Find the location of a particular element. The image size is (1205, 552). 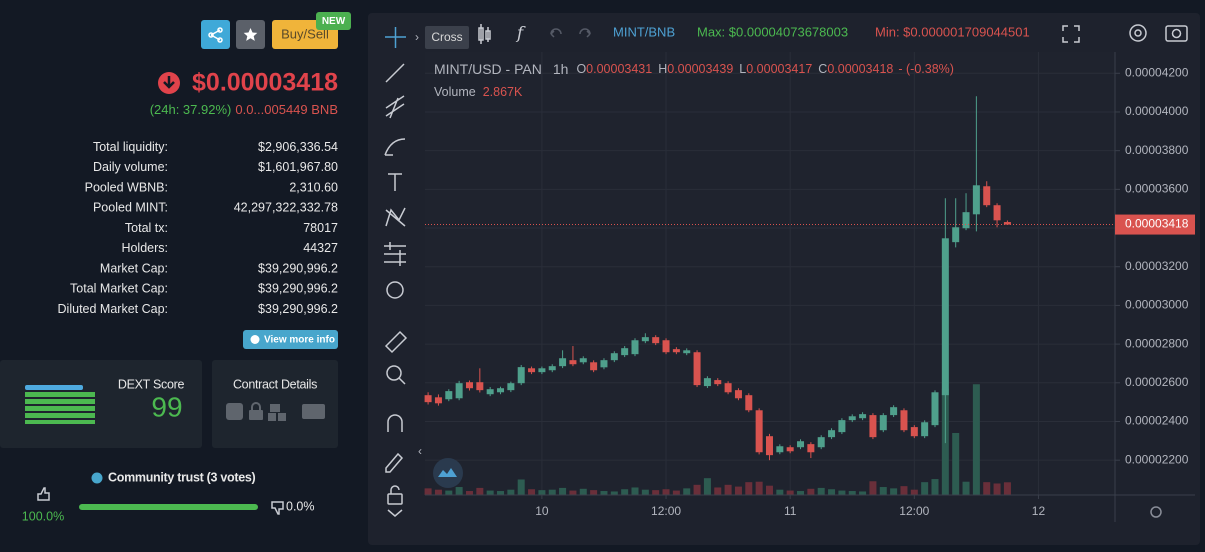

measure-tool is located at coordinates (396, 342).